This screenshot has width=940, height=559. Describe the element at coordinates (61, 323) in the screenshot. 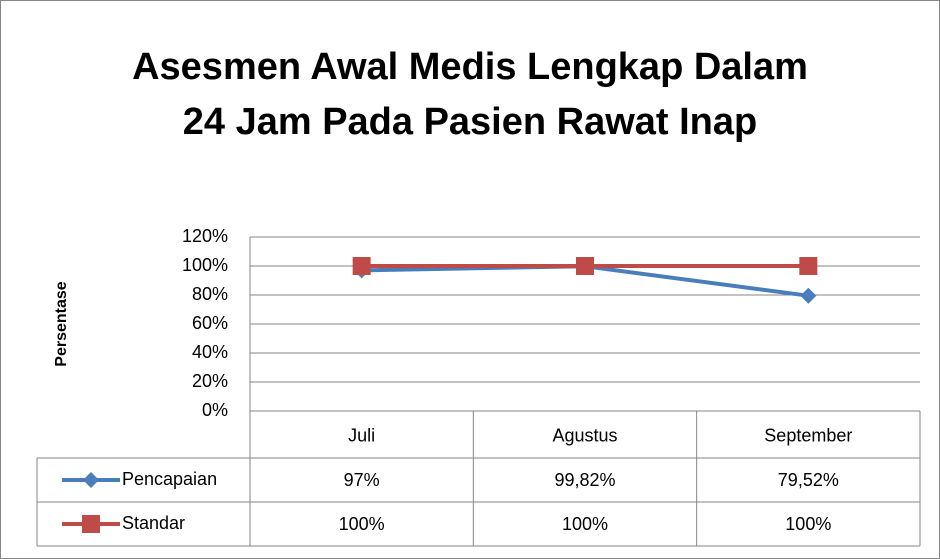

I see `y-axis-label: Persentase` at that location.